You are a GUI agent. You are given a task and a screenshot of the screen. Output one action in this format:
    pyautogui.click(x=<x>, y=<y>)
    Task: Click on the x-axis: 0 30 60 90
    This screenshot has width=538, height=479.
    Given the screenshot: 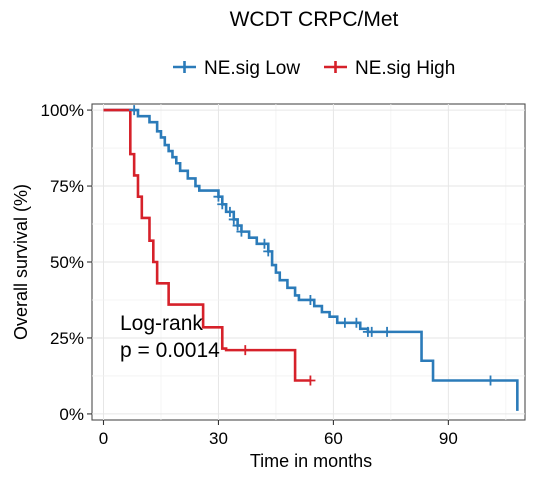 What is the action you would take?
    pyautogui.click(x=278, y=434)
    